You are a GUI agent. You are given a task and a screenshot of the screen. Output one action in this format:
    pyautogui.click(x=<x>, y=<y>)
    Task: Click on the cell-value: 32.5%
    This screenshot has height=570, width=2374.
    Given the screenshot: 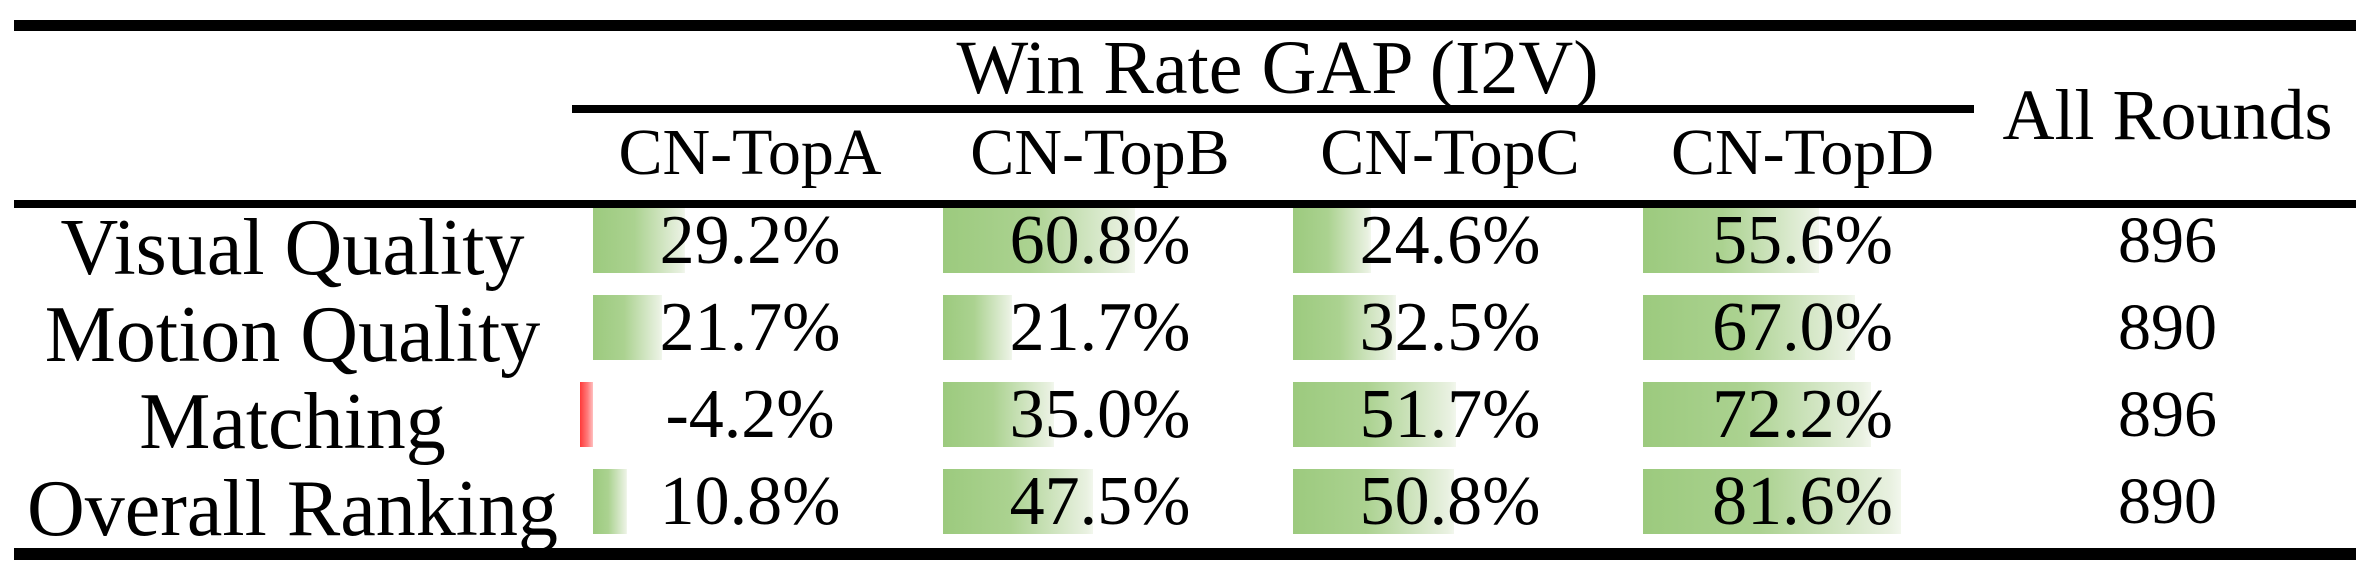 What is the action you would take?
    pyautogui.click(x=1450, y=327)
    